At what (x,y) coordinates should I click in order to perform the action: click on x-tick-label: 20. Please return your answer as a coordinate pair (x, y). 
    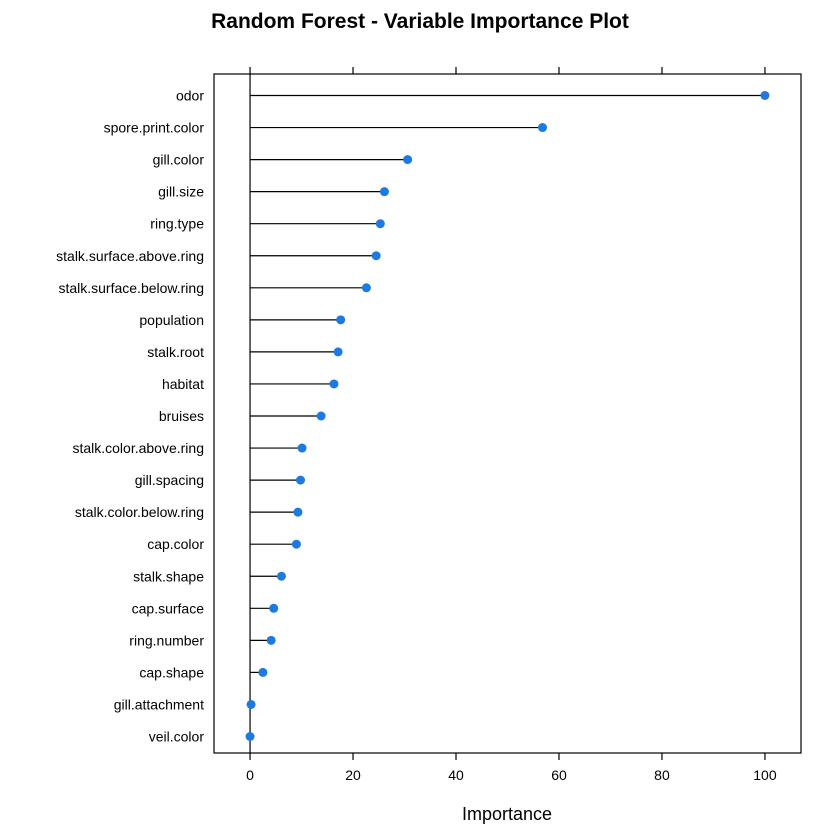
    Looking at the image, I should click on (353, 775).